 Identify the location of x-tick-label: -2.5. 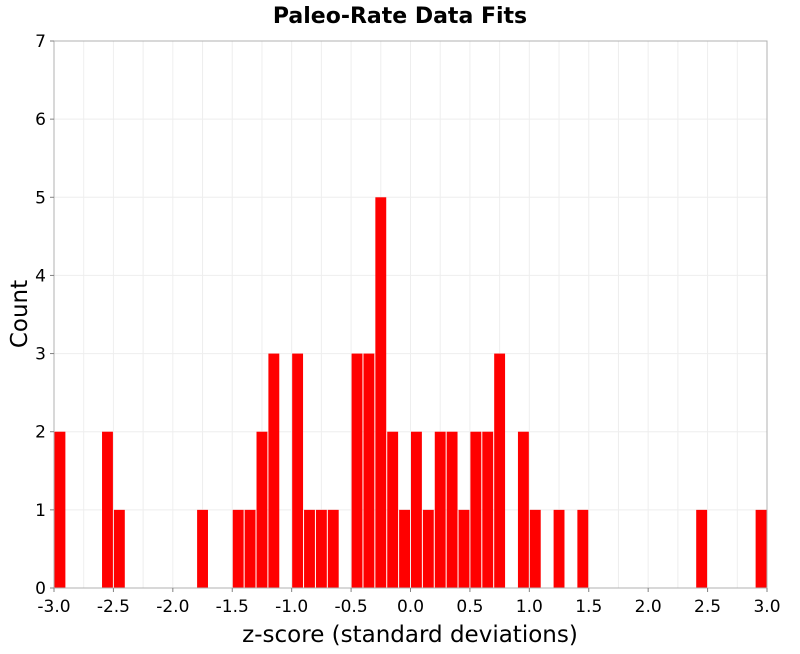
(113, 607).